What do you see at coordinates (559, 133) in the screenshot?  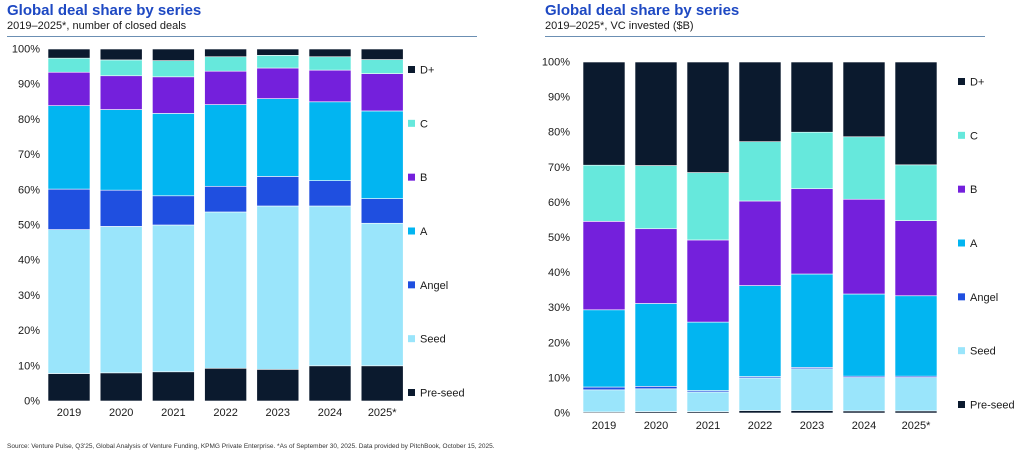 I see `y-tick-label: 80%` at bounding box center [559, 133].